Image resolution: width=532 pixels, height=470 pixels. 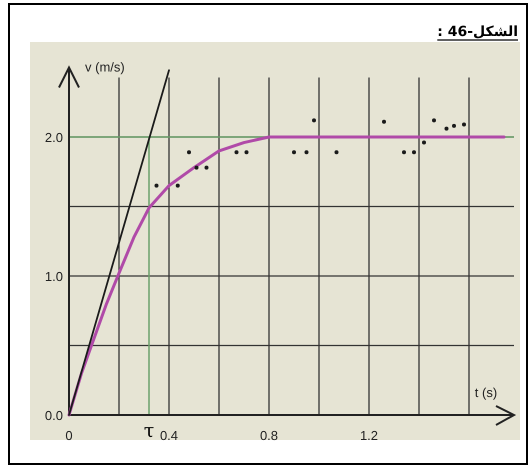 I want to click on x-tick-label: 0.8, so click(x=269, y=435).